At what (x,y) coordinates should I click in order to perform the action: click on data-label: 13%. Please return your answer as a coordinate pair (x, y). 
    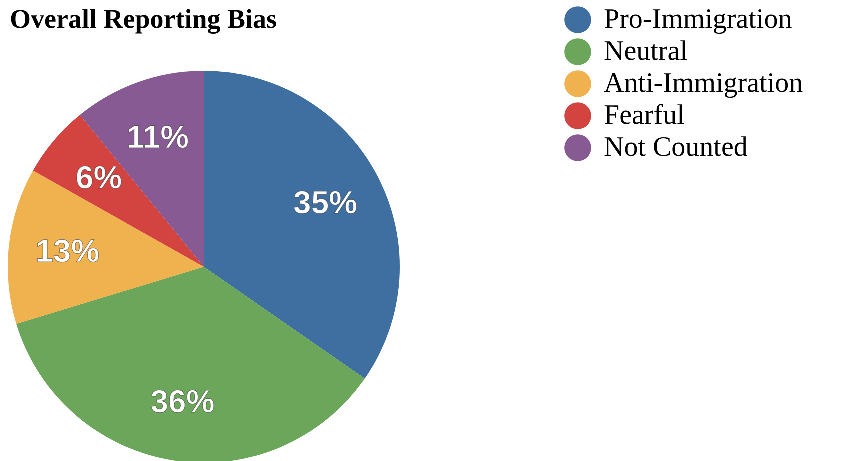
    Looking at the image, I should click on (68, 251).